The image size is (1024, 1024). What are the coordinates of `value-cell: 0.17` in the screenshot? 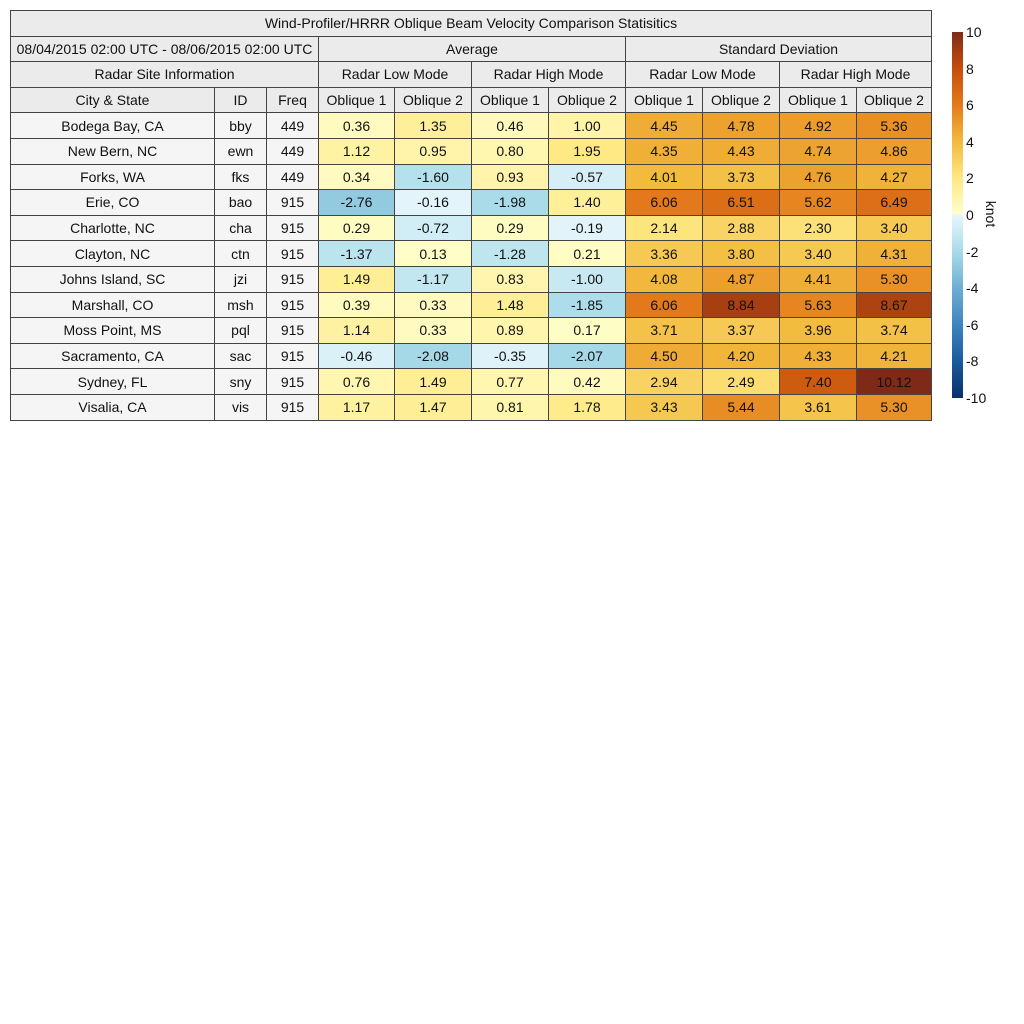 It's located at (587, 330).